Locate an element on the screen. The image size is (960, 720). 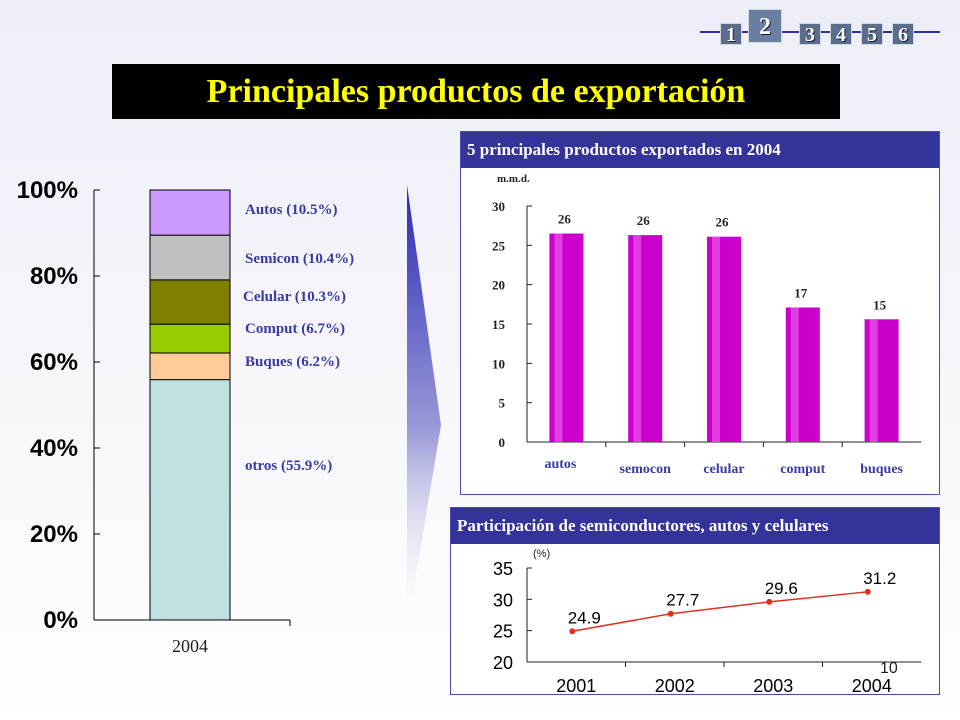
share-trend-line is located at coordinates (720, 612).